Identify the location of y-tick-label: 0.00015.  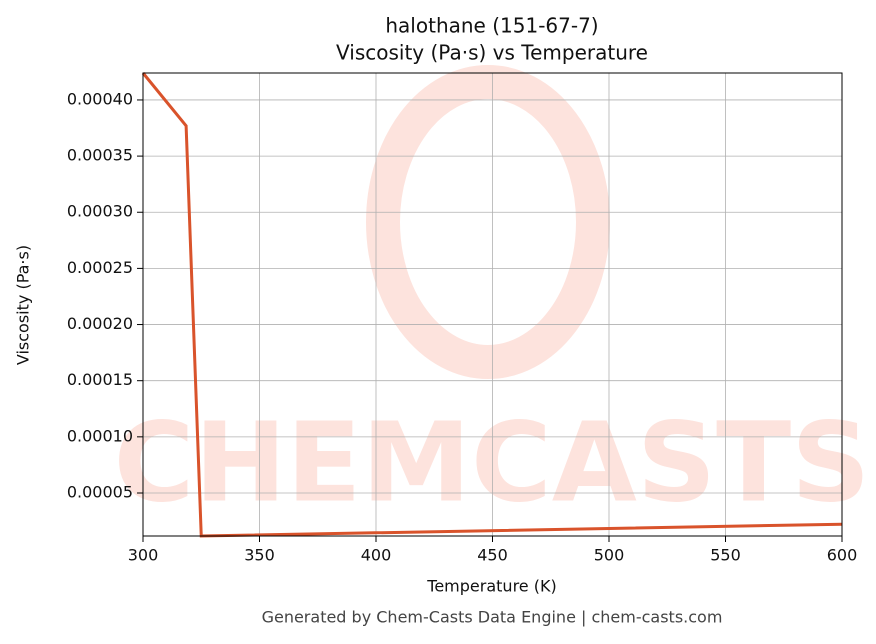
(100, 379).